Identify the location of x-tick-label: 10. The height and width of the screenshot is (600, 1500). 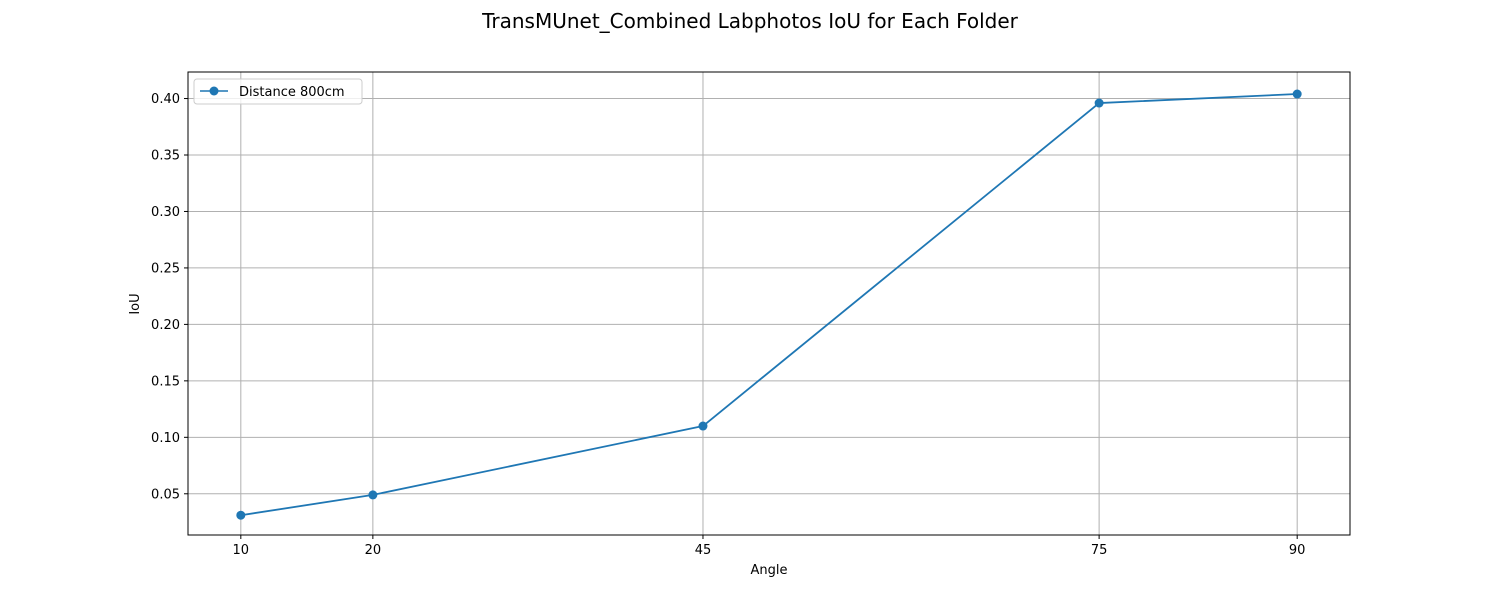
(241, 550).